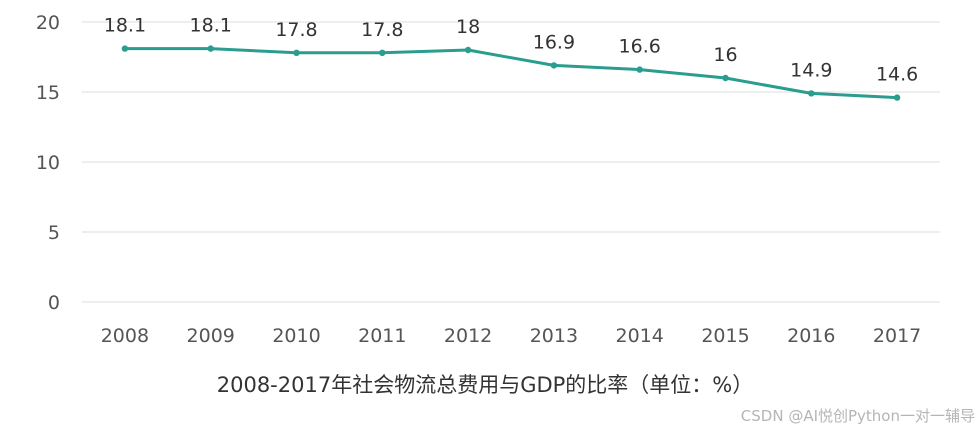  I want to click on data-point-2011, so click(382, 52).